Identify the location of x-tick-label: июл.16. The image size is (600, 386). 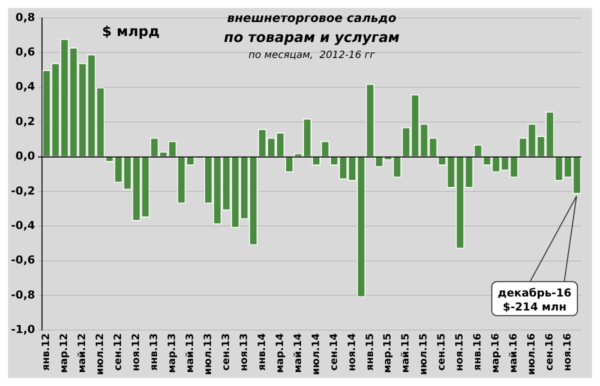
(532, 354).